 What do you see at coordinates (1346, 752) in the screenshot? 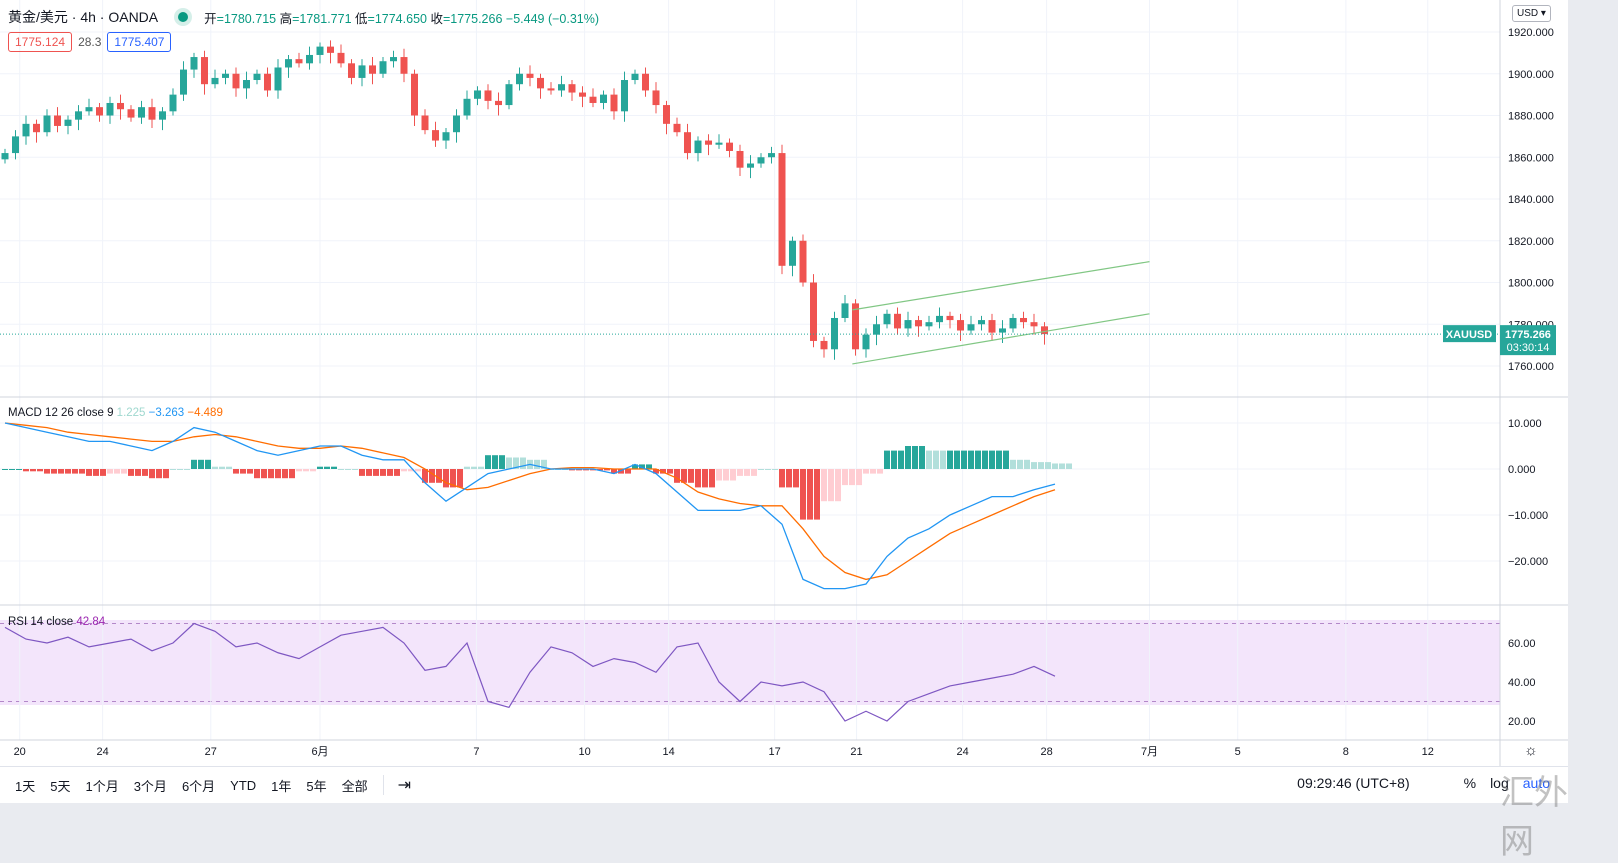
I see `time-axis-label: 8` at bounding box center [1346, 752].